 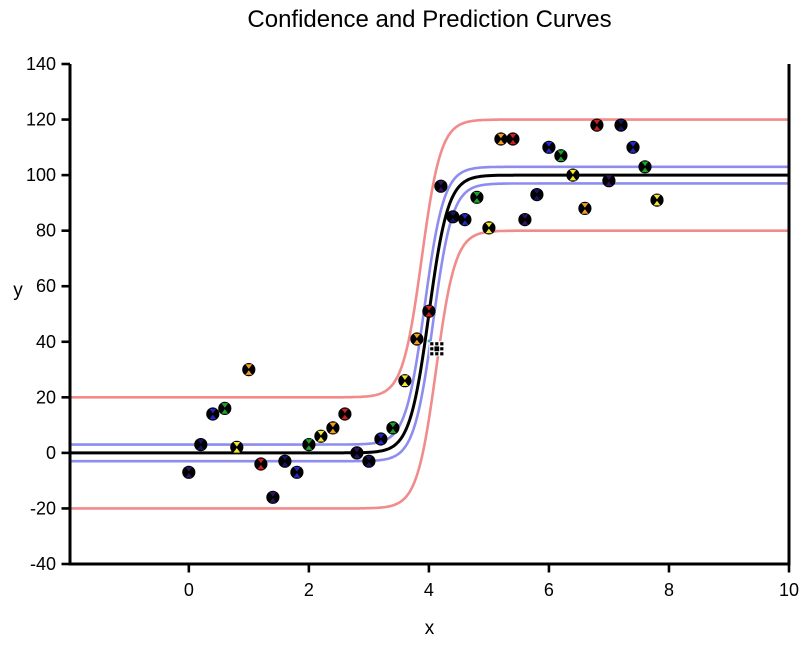 What do you see at coordinates (18, 290) in the screenshot?
I see `y-axis-label: y` at bounding box center [18, 290].